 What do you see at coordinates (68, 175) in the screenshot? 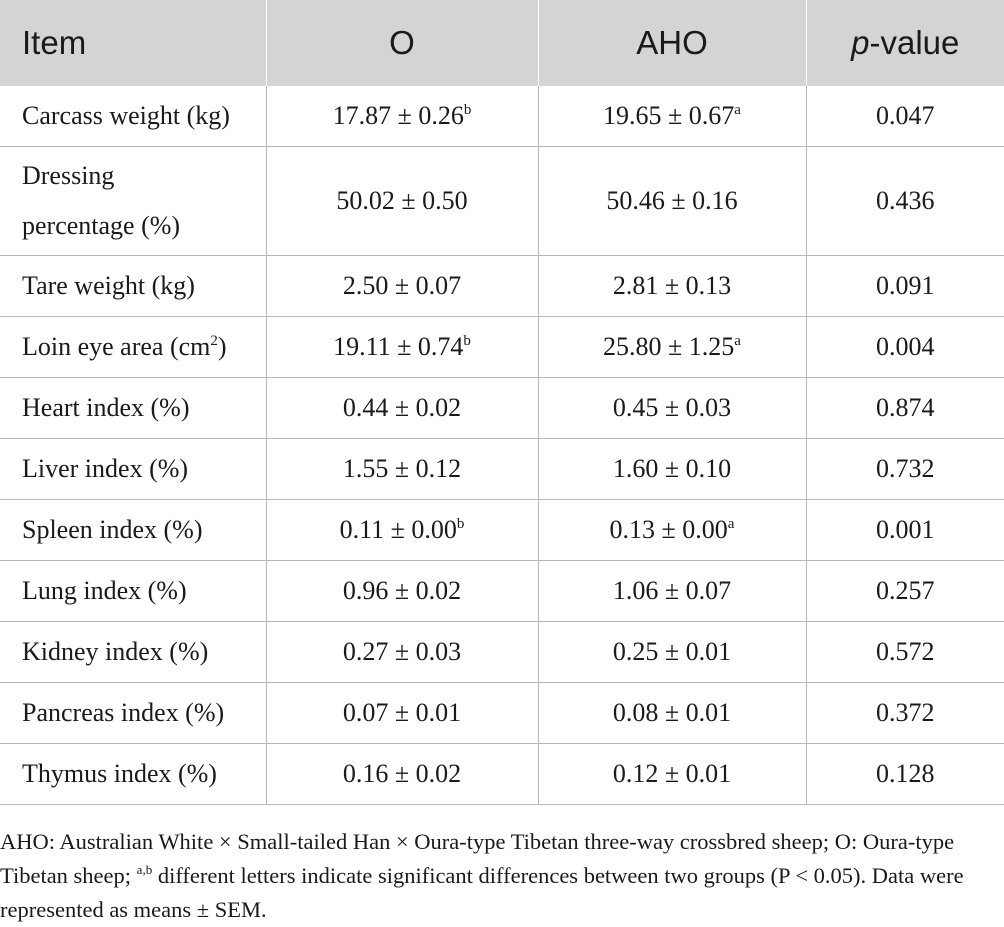
I see `item-line1: Dressing` at bounding box center [68, 175].